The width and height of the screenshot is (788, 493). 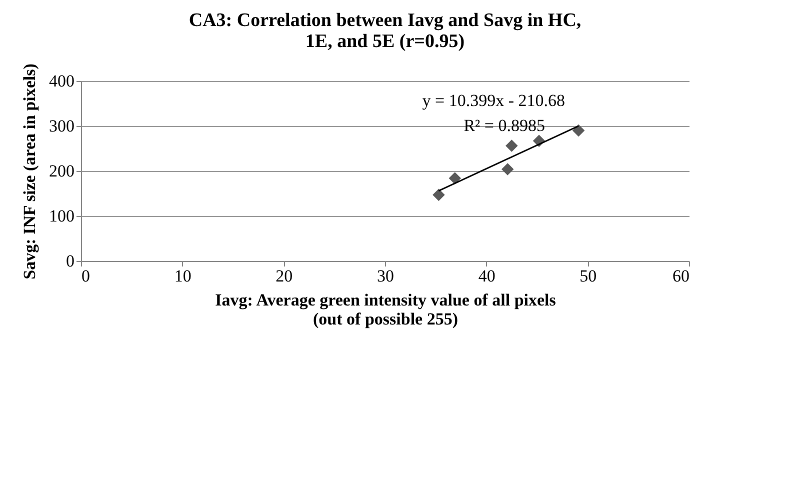 I want to click on y-tick-label: 200, so click(x=61, y=171).